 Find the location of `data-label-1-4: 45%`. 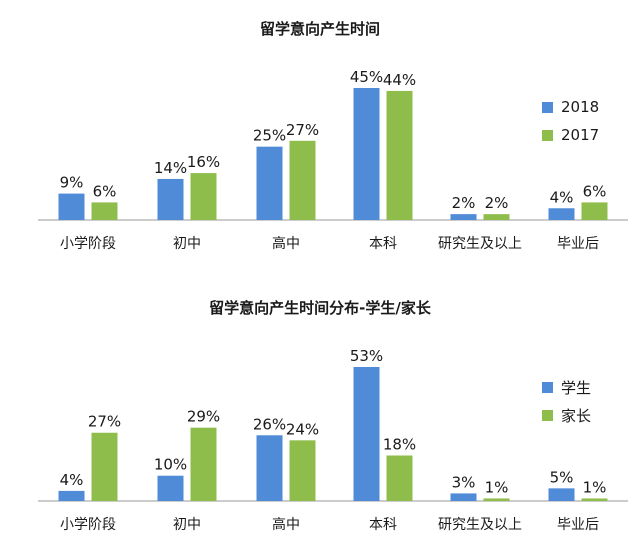

data-label-1-4: 45% is located at coordinates (366, 77).